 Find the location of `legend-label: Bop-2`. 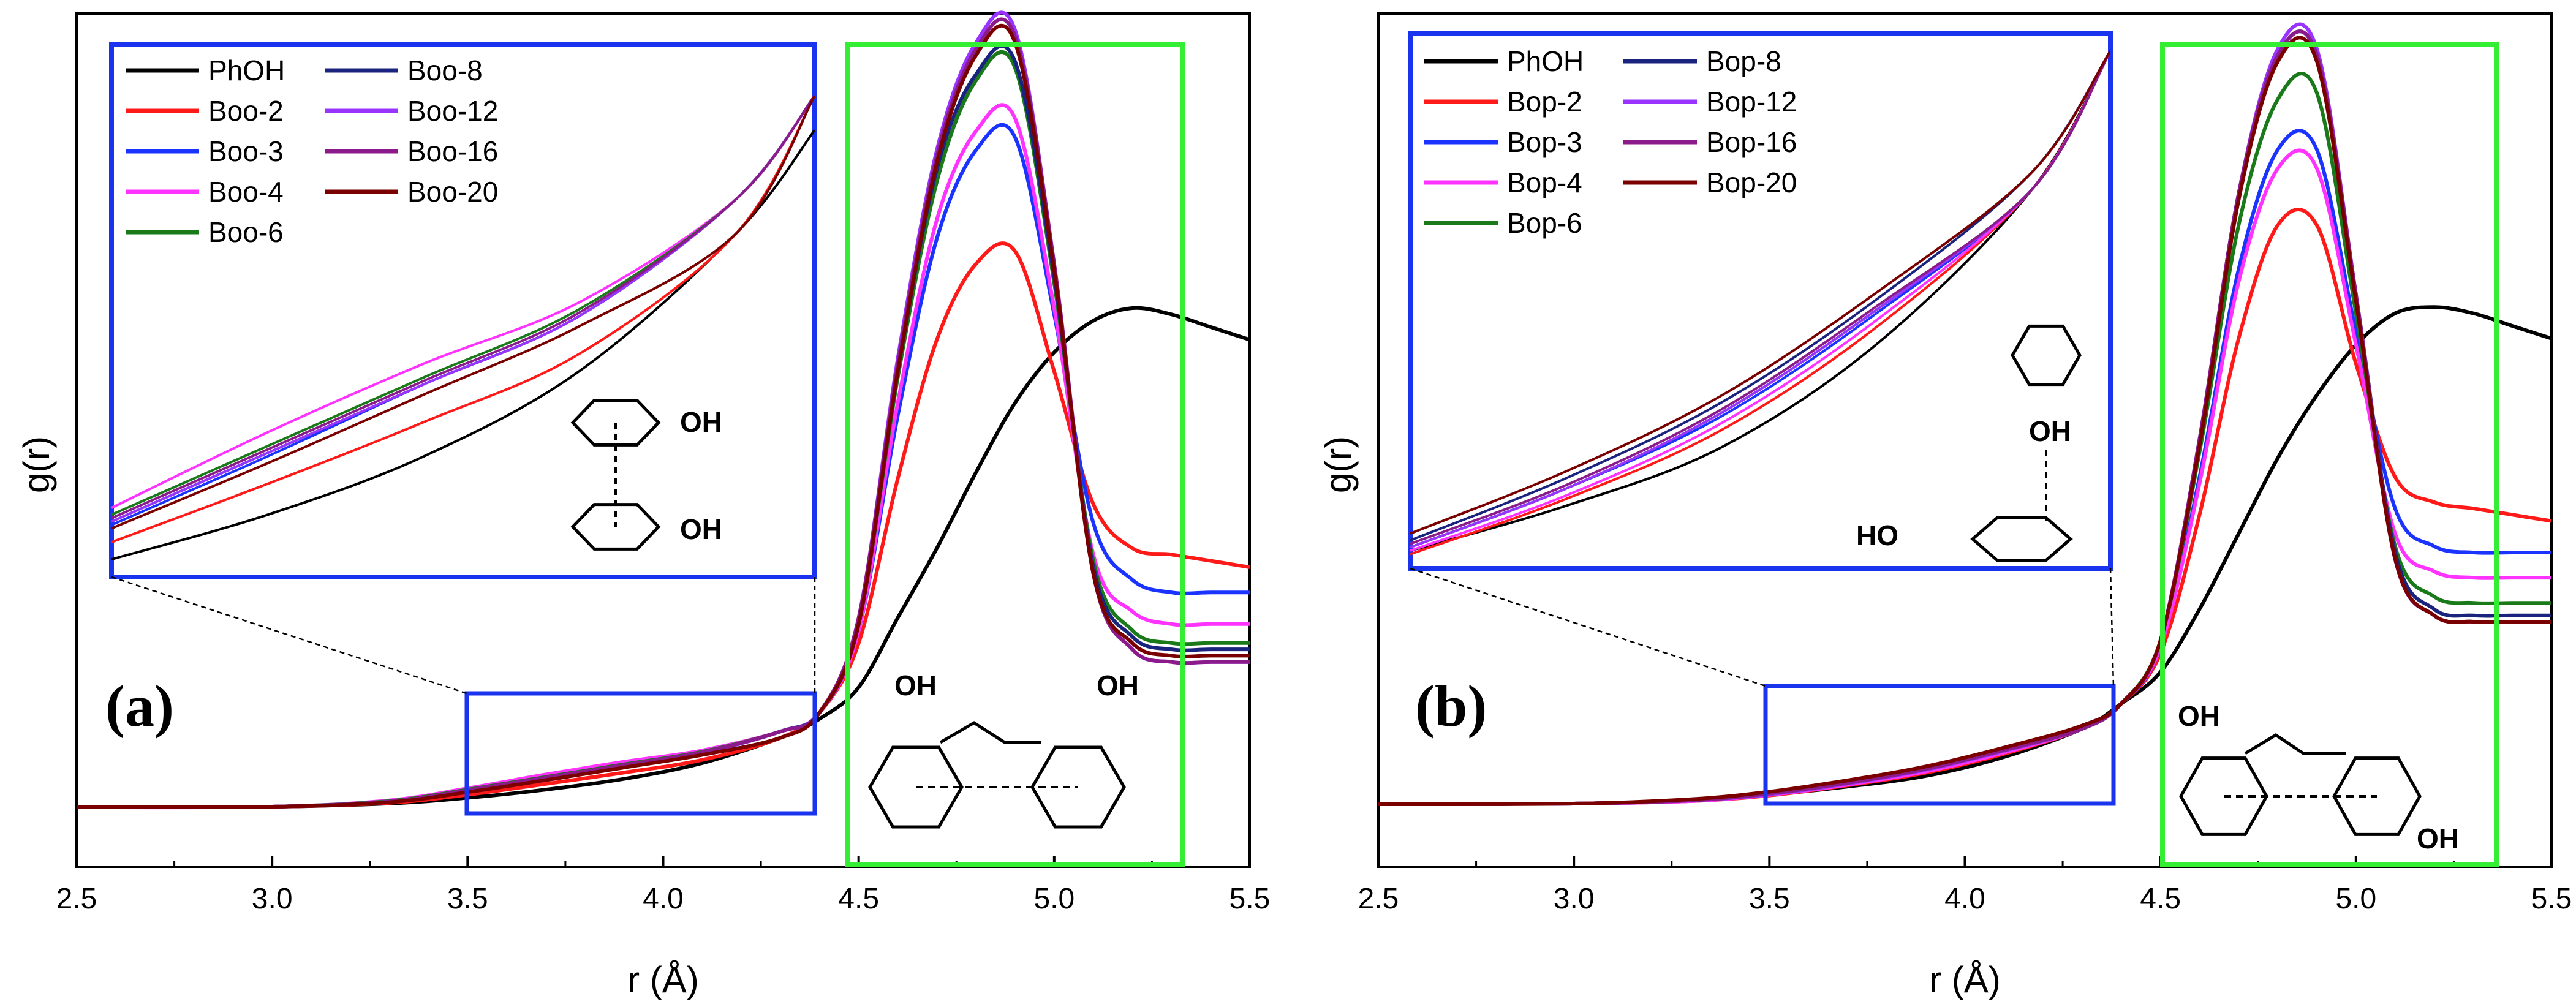

legend-label: Bop-2 is located at coordinates (1544, 102).